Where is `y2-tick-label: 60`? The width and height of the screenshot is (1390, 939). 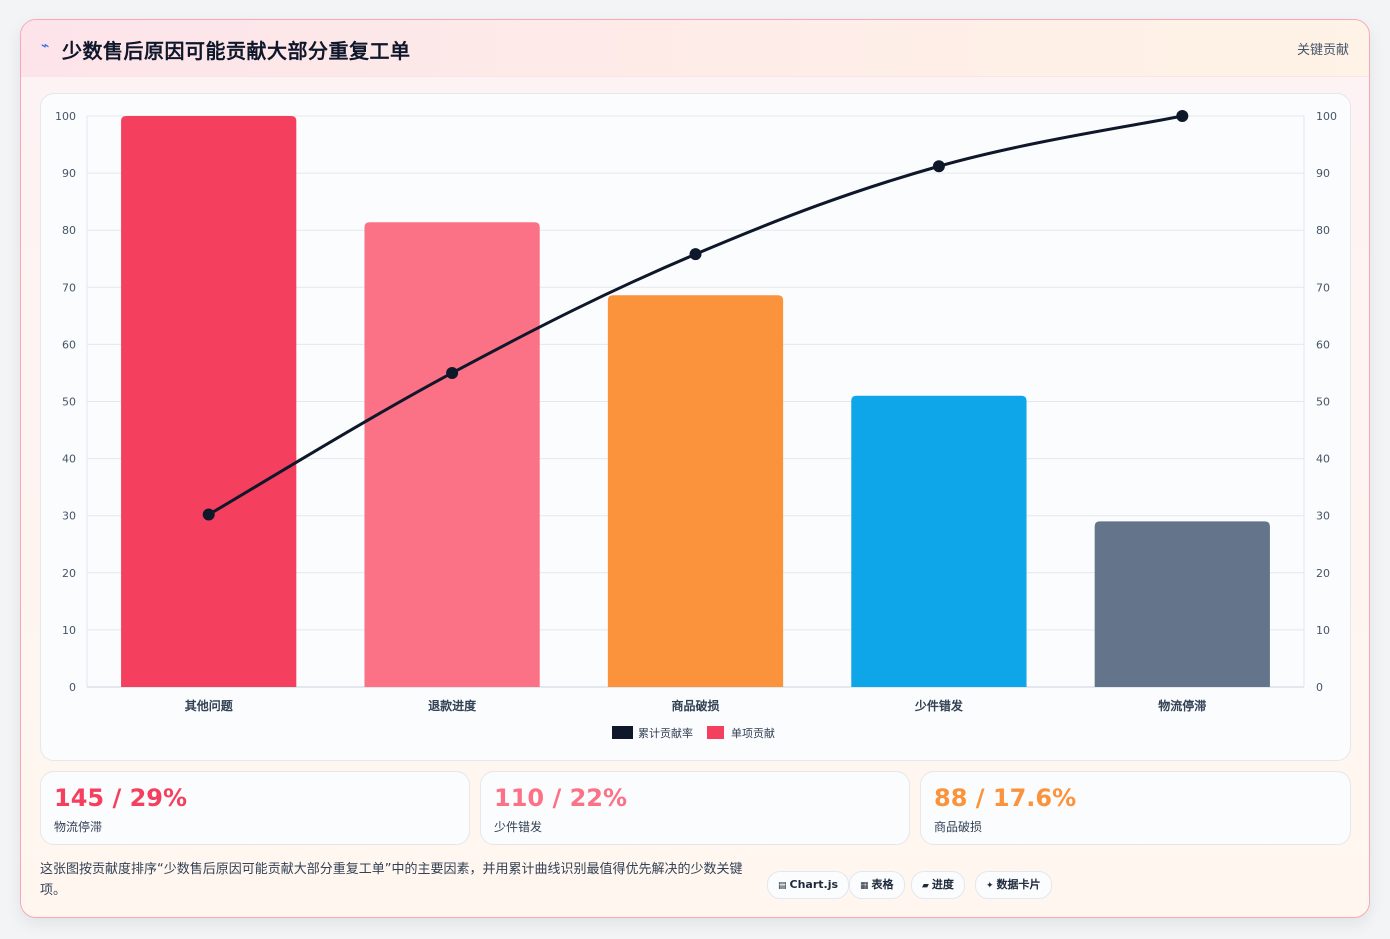 y2-tick-label: 60 is located at coordinates (1323, 344).